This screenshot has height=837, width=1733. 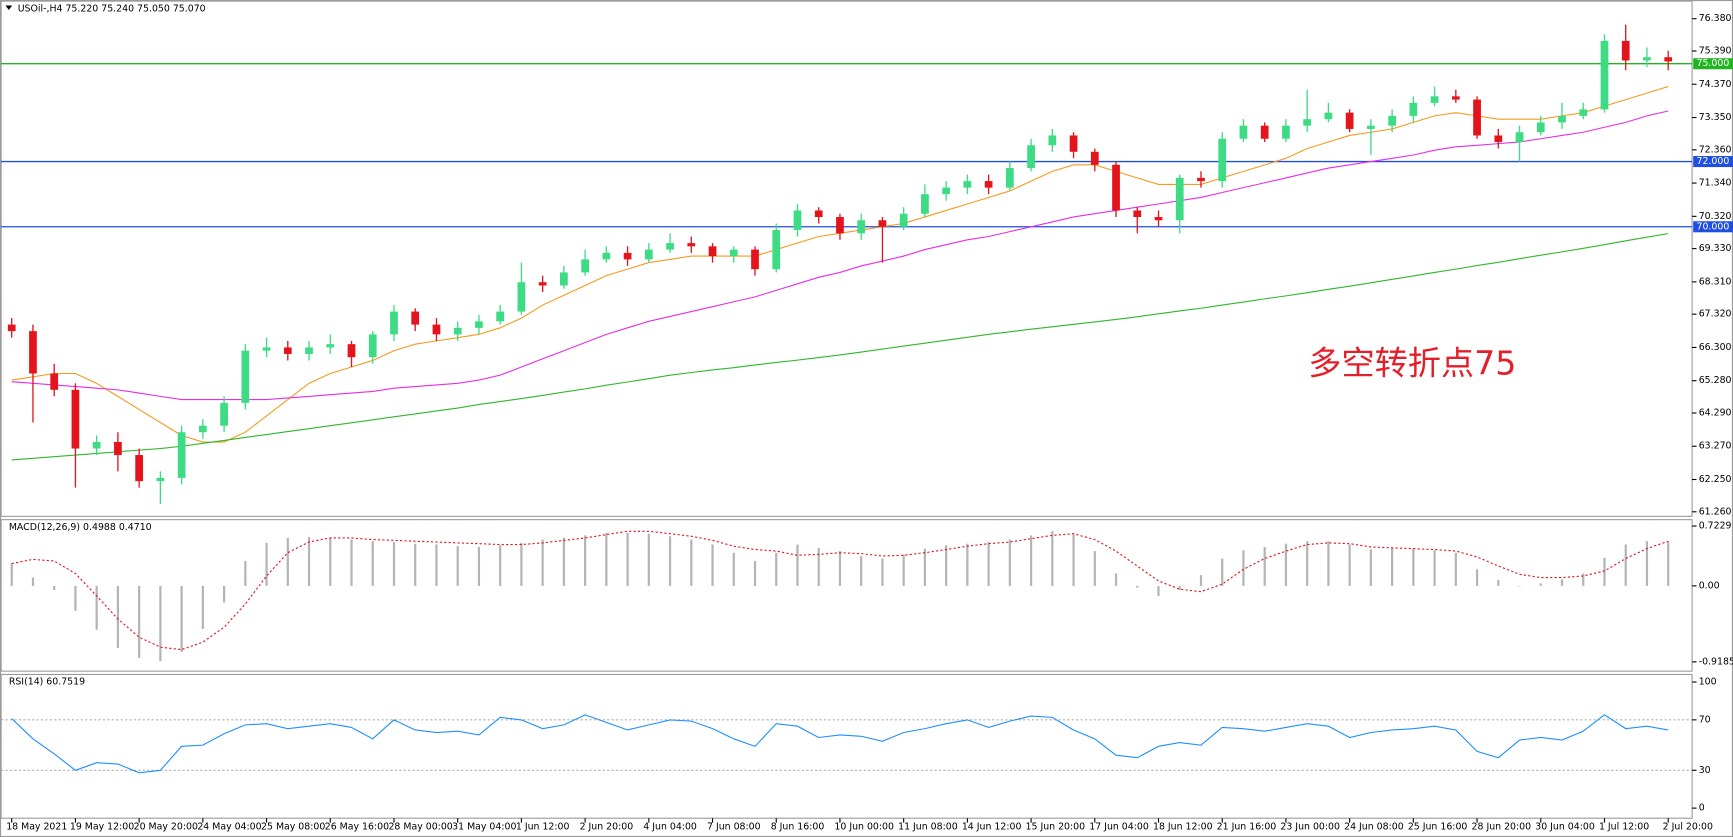 I want to click on x-tick-label: 24 Jun 08:00, so click(x=1374, y=827).